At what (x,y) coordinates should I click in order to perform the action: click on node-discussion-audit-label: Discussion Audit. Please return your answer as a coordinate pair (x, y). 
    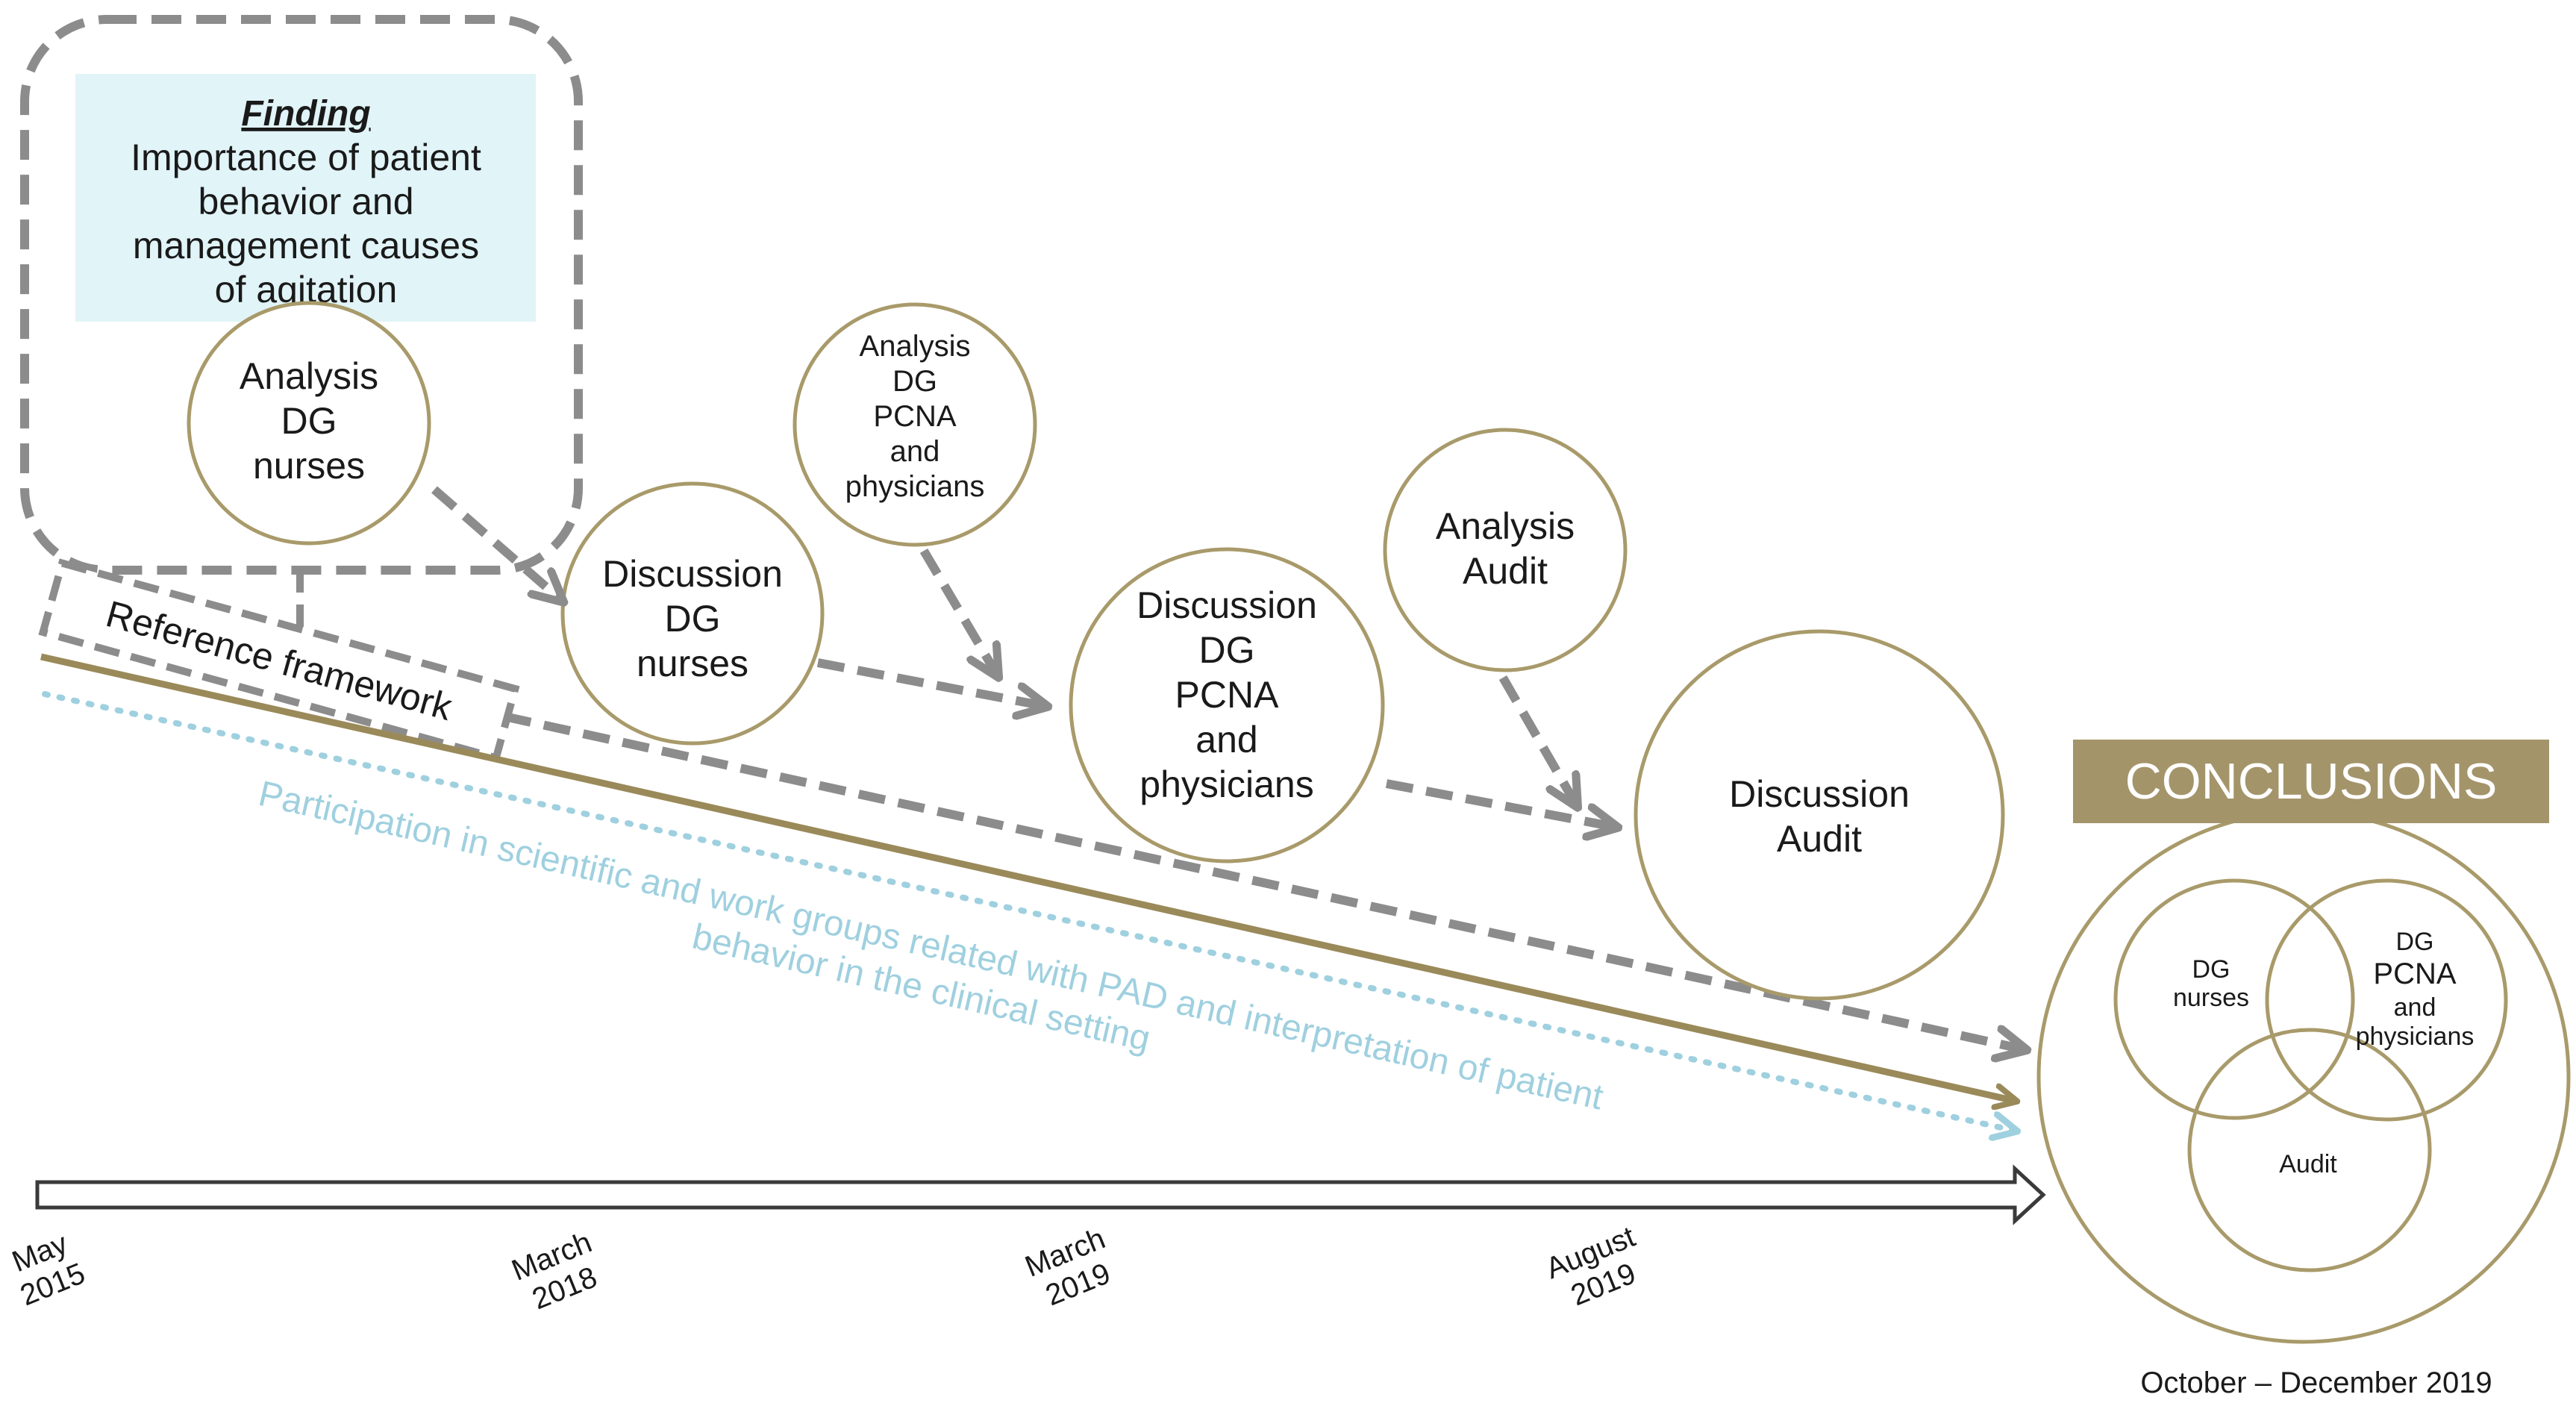
    Looking at the image, I should click on (1819, 817).